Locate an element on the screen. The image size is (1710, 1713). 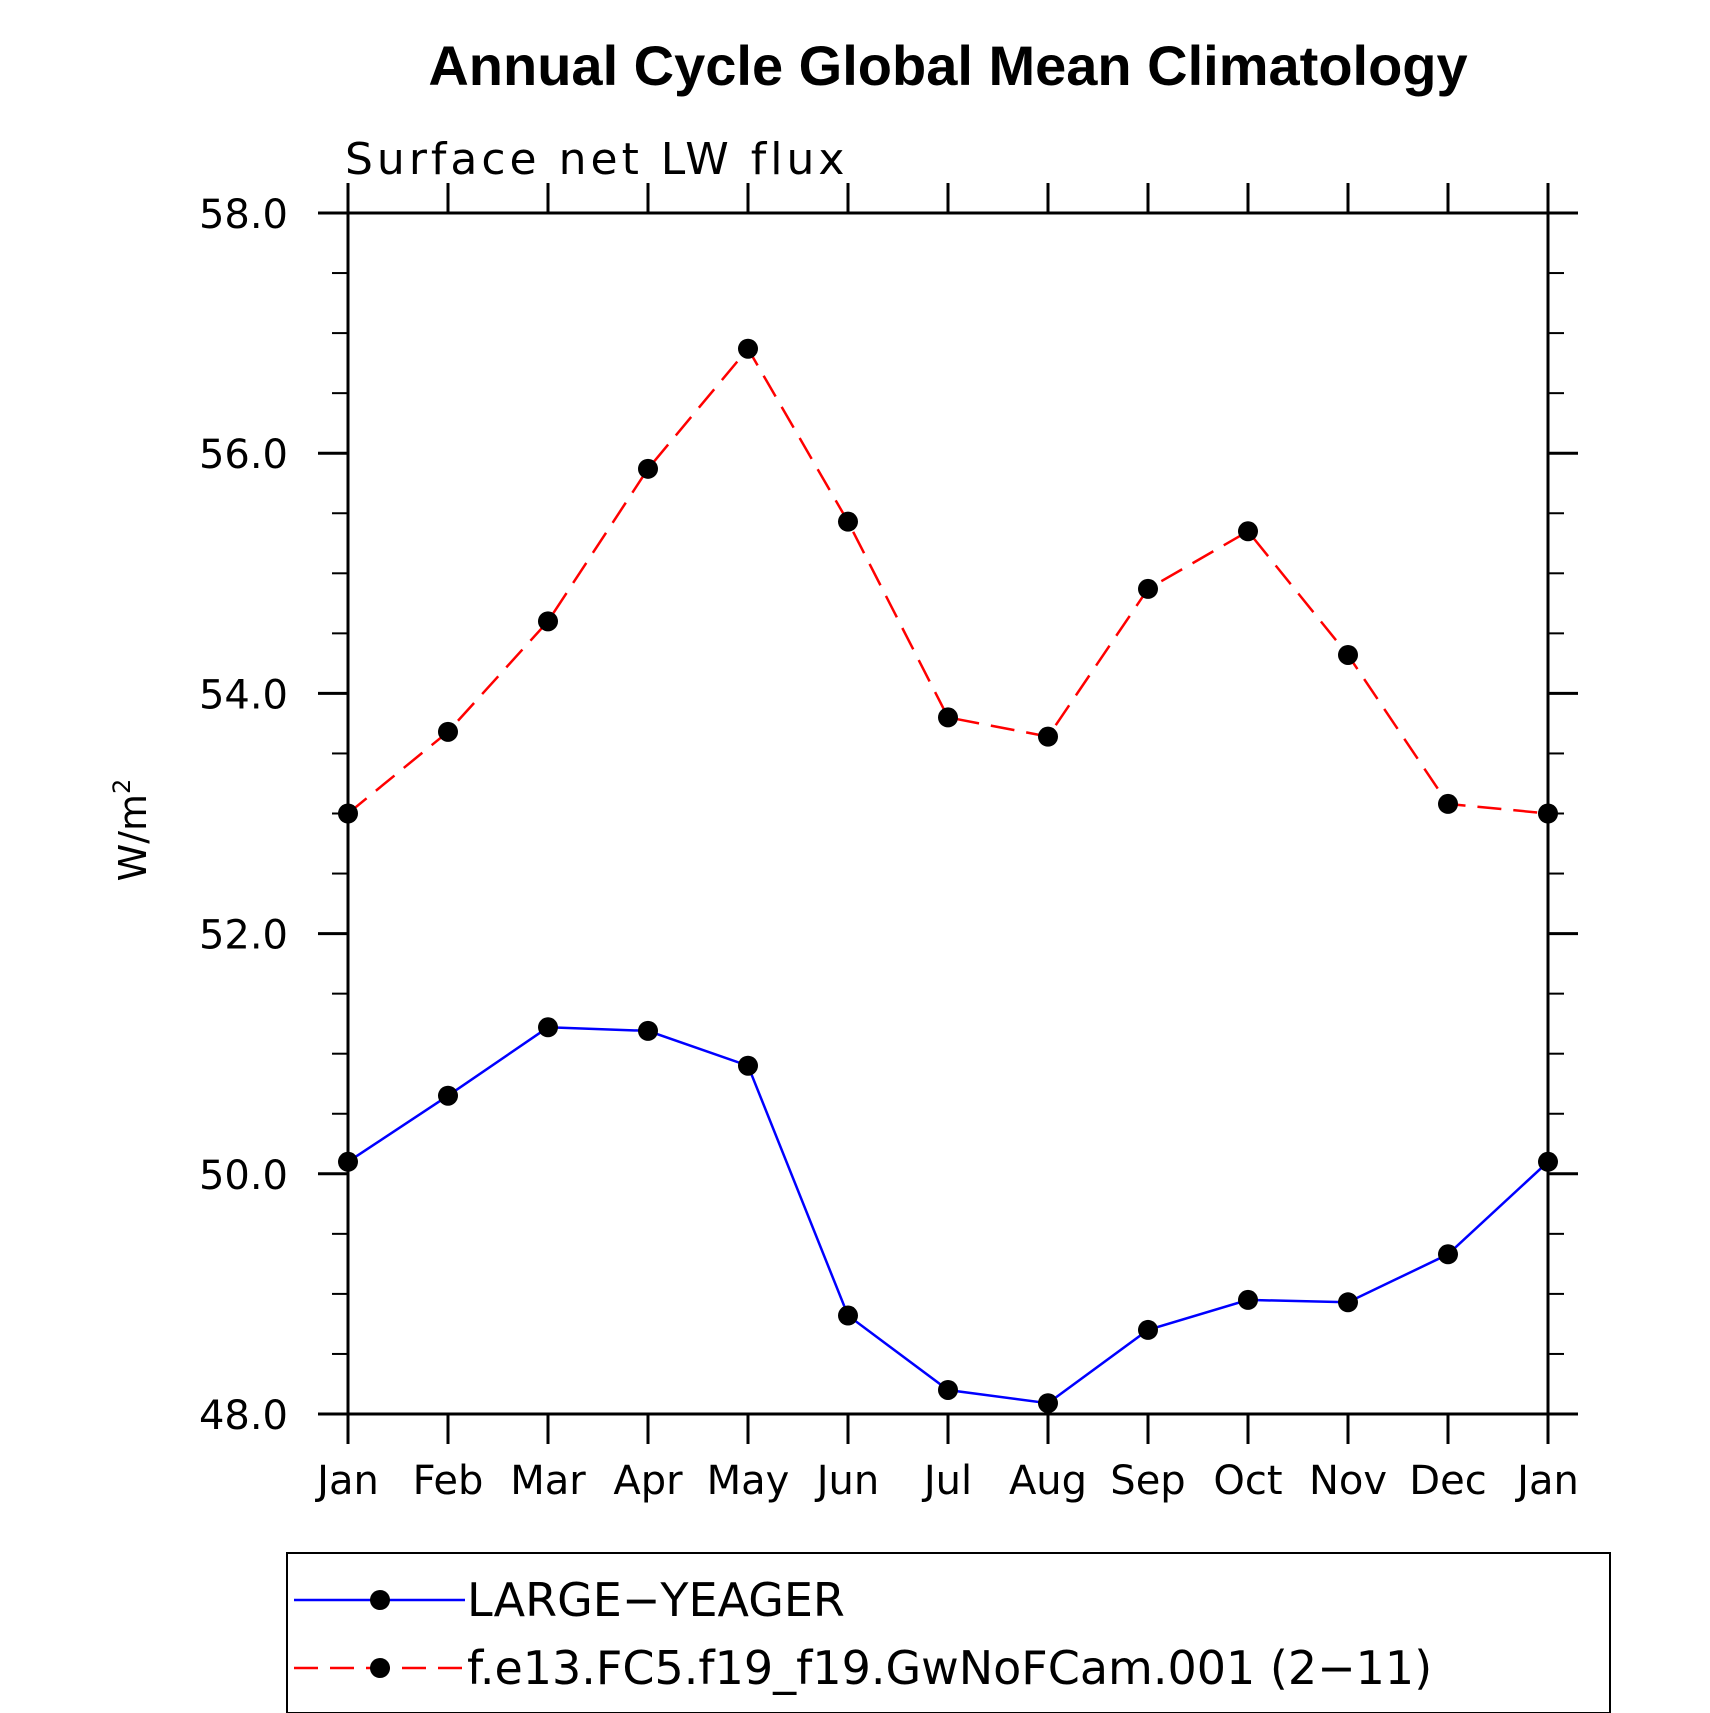
x-tick-label: Nov is located at coordinates (1348, 1481).